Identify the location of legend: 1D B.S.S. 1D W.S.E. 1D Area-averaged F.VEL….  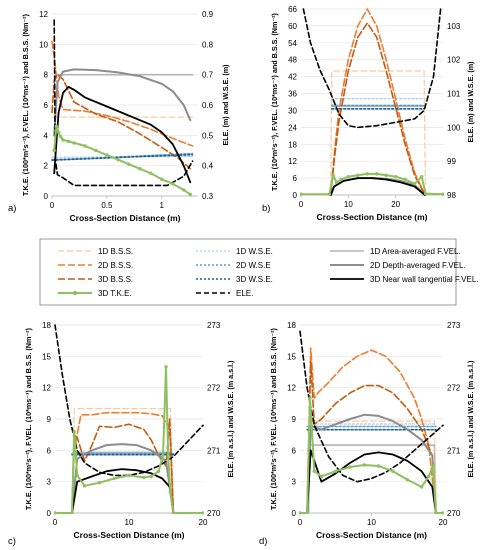
(259, 272).